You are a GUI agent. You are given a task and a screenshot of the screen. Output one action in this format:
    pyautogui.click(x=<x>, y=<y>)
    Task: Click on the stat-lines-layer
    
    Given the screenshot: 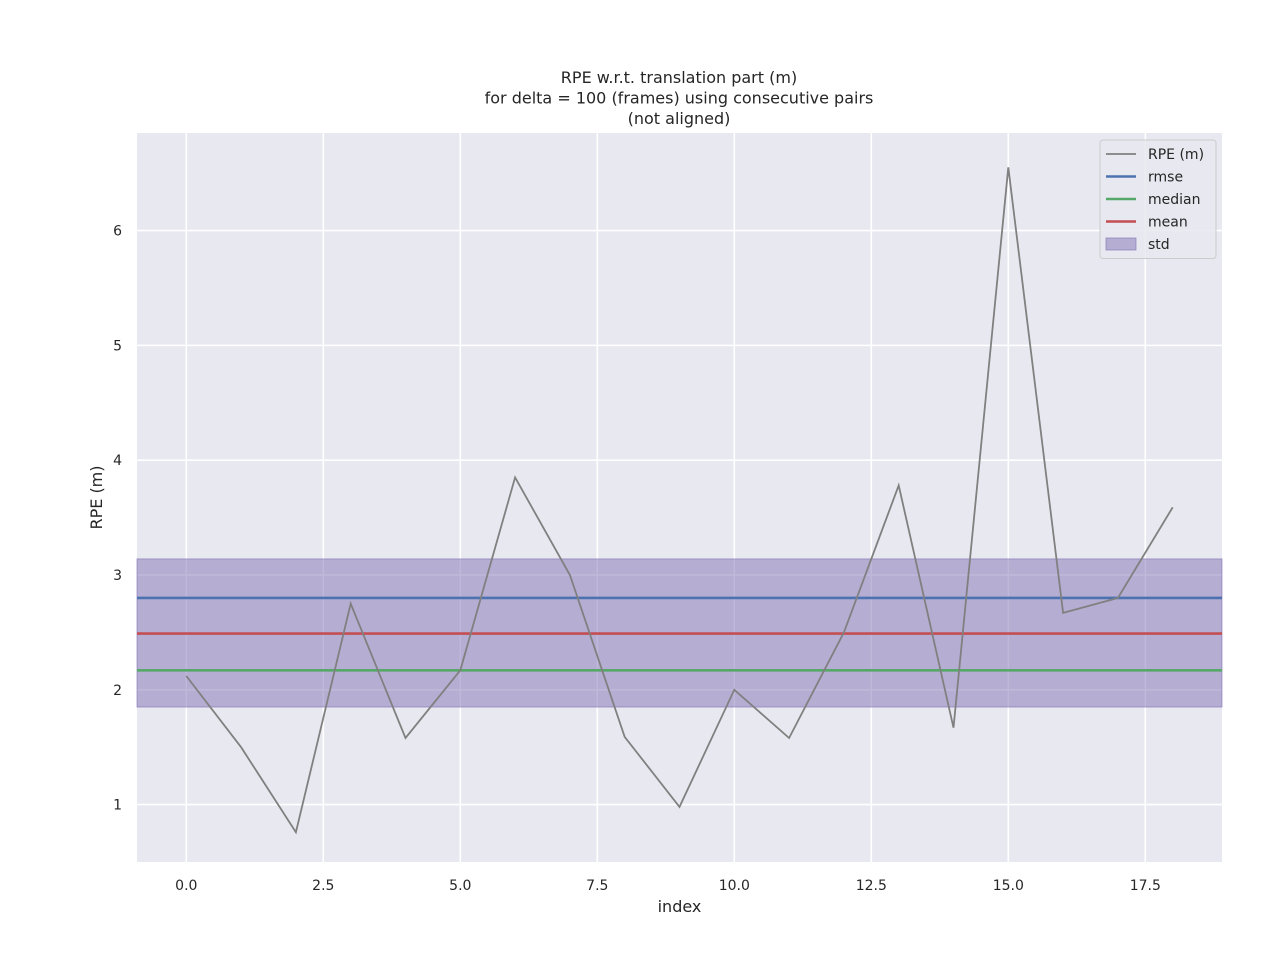 What is the action you would take?
    pyautogui.click(x=679, y=634)
    